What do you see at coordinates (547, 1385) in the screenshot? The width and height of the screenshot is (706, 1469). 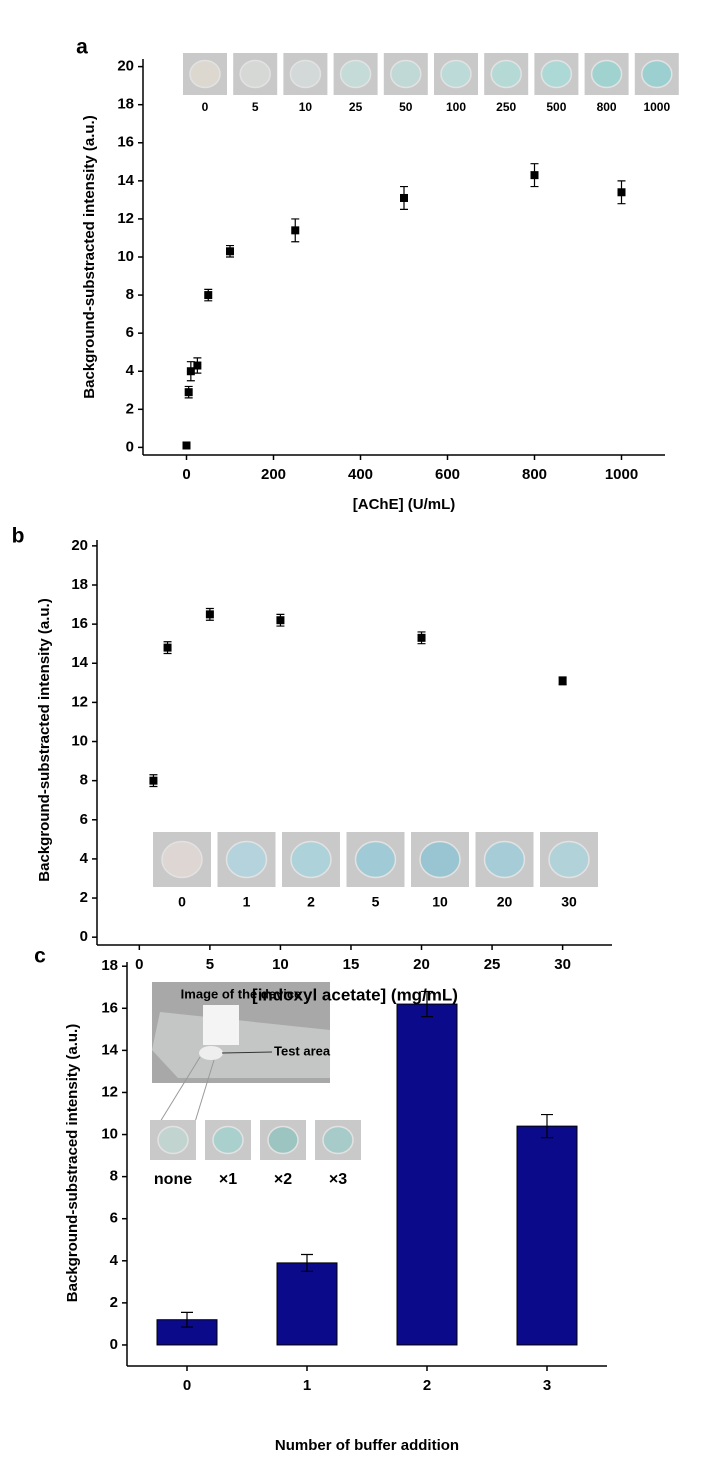 I see `x-tick-label: 3` at bounding box center [547, 1385].